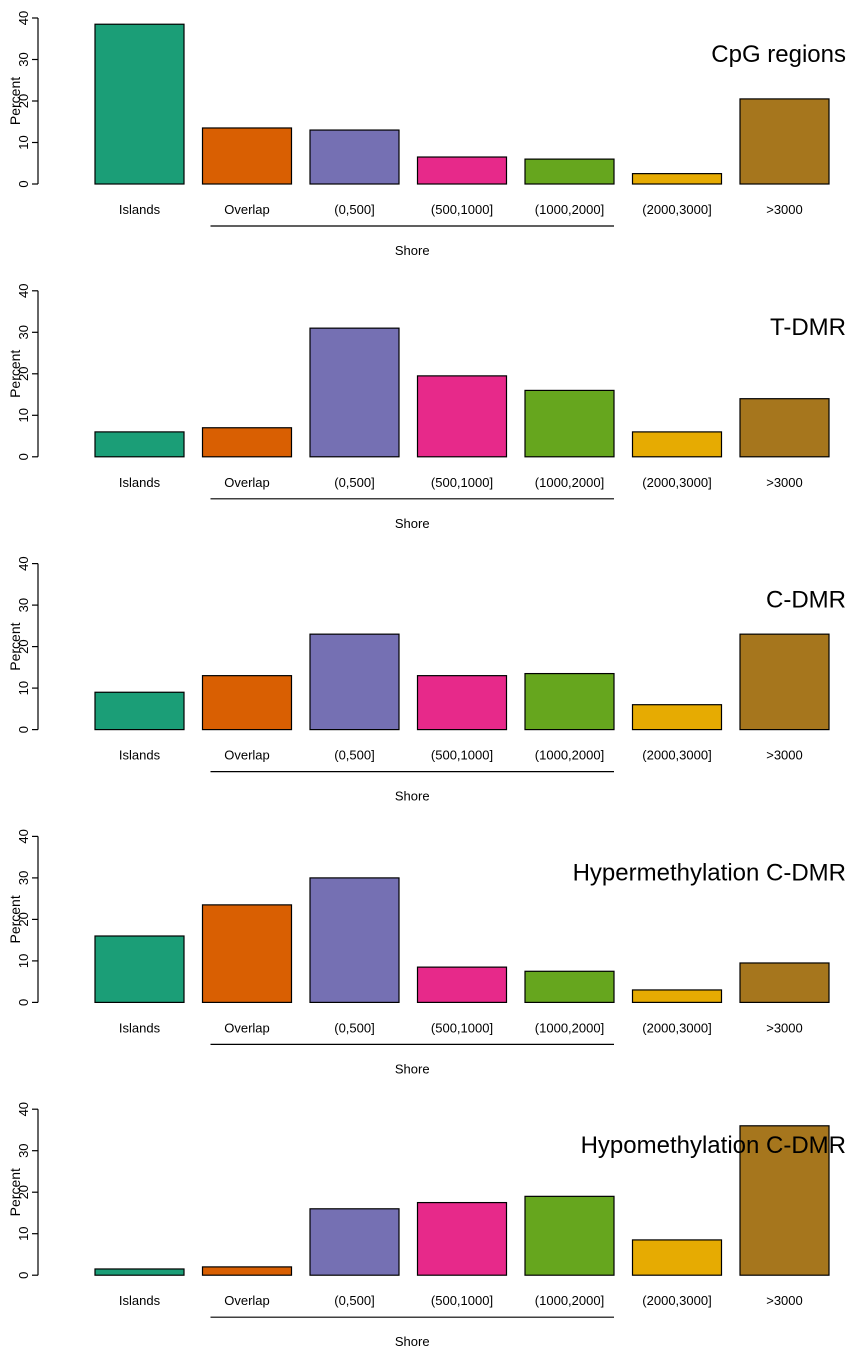 The height and width of the screenshot is (1354, 849). Describe the element at coordinates (713, 1145) in the screenshot. I see `panel-title: Hypomethylation C-DMR` at that location.